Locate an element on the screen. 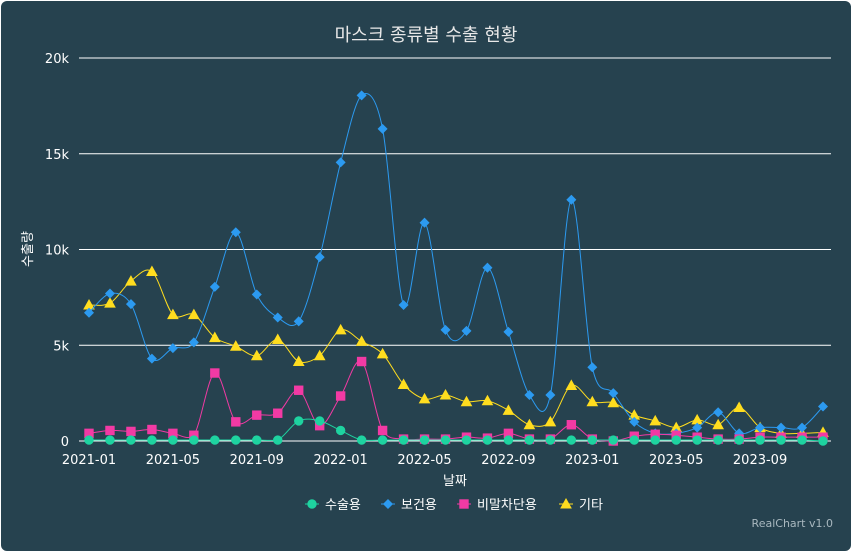  x-tick-label: 2022-05 is located at coordinates (424, 460).